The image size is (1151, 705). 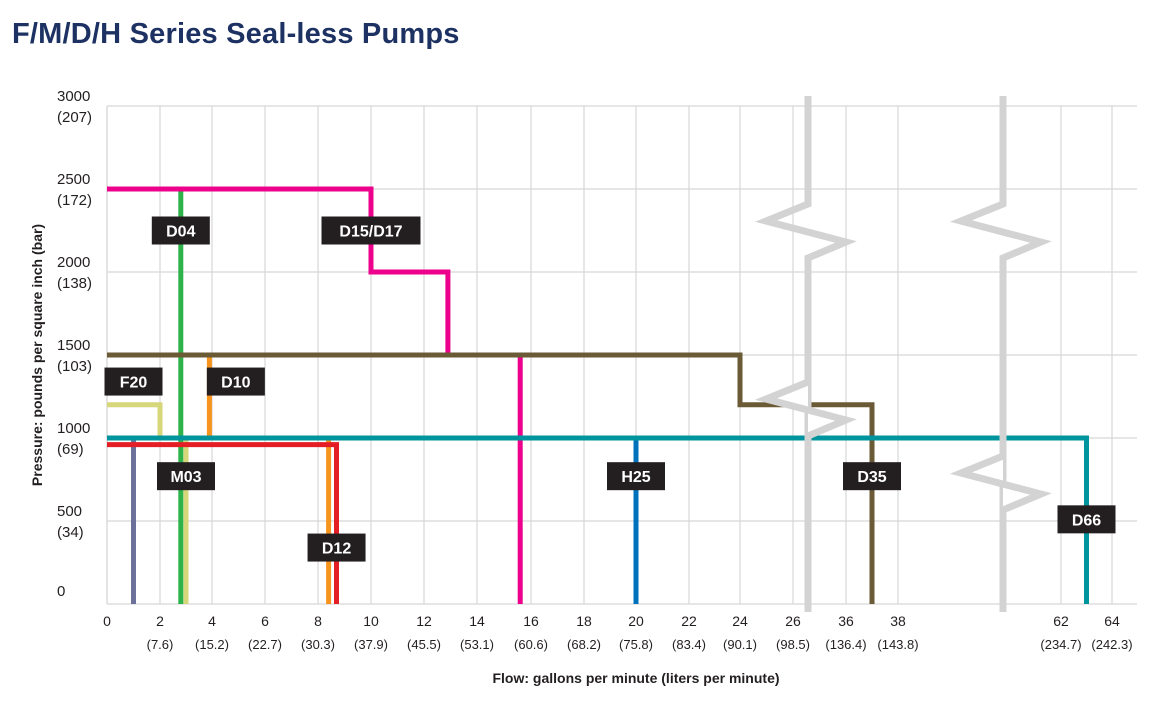 What do you see at coordinates (69, 511) in the screenshot?
I see `y-tick-label: 500` at bounding box center [69, 511].